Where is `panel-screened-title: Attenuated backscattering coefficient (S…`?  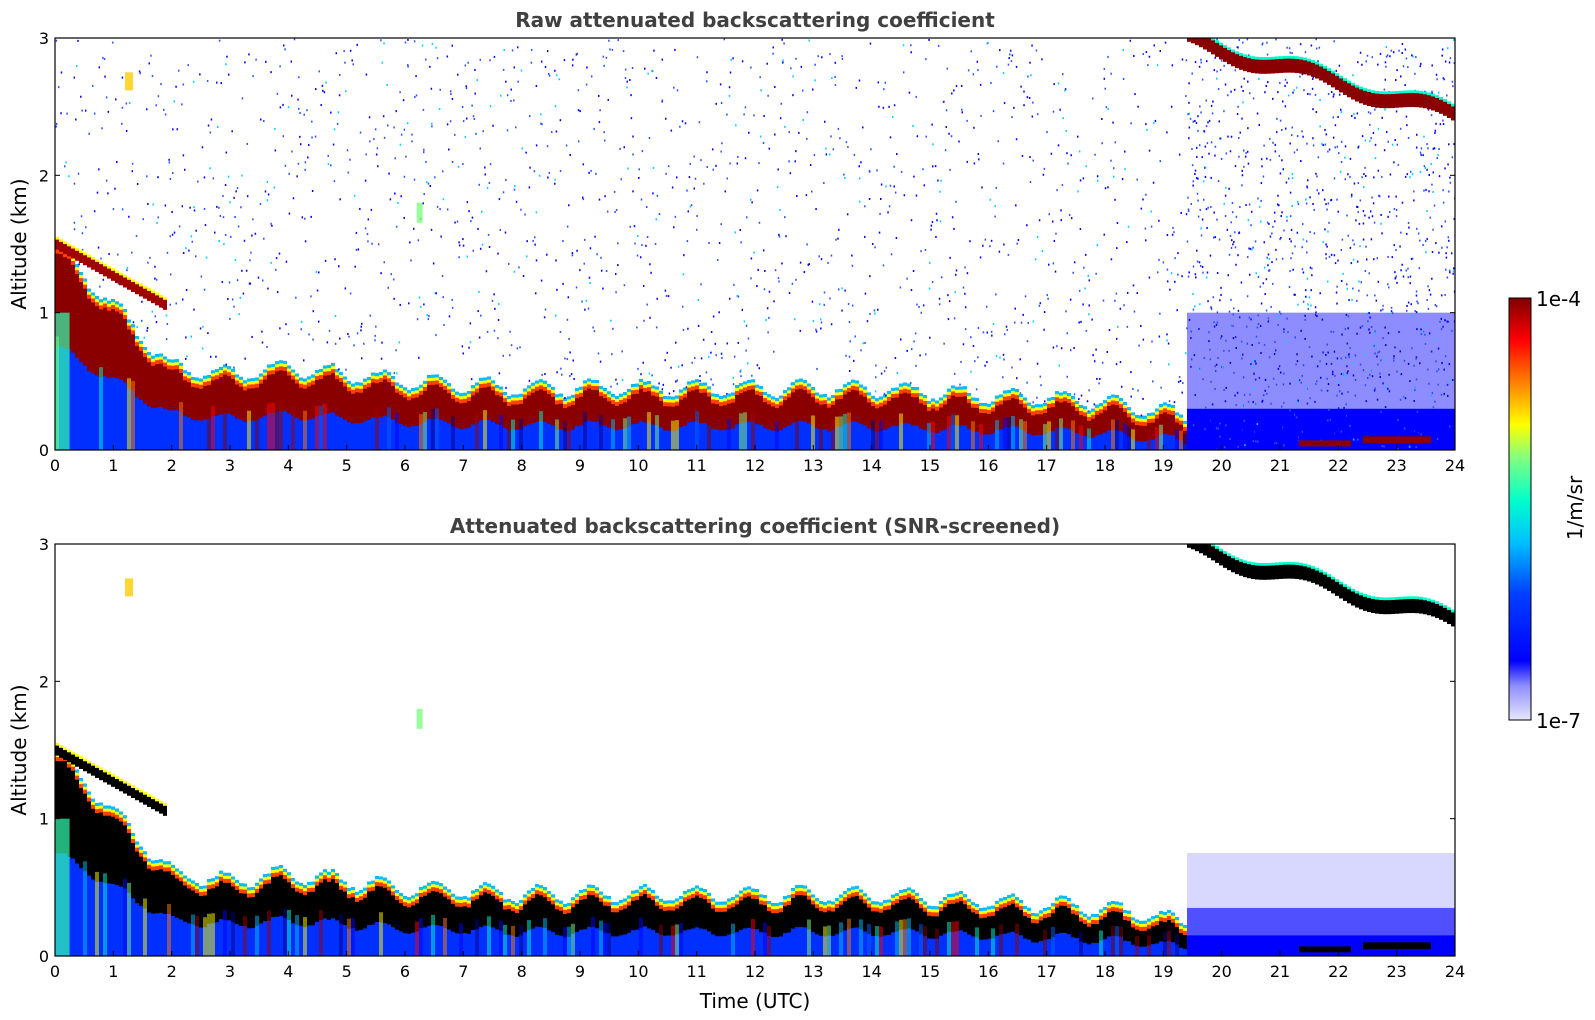 panel-screened-title: Attenuated backscattering coefficient (S… is located at coordinates (755, 526).